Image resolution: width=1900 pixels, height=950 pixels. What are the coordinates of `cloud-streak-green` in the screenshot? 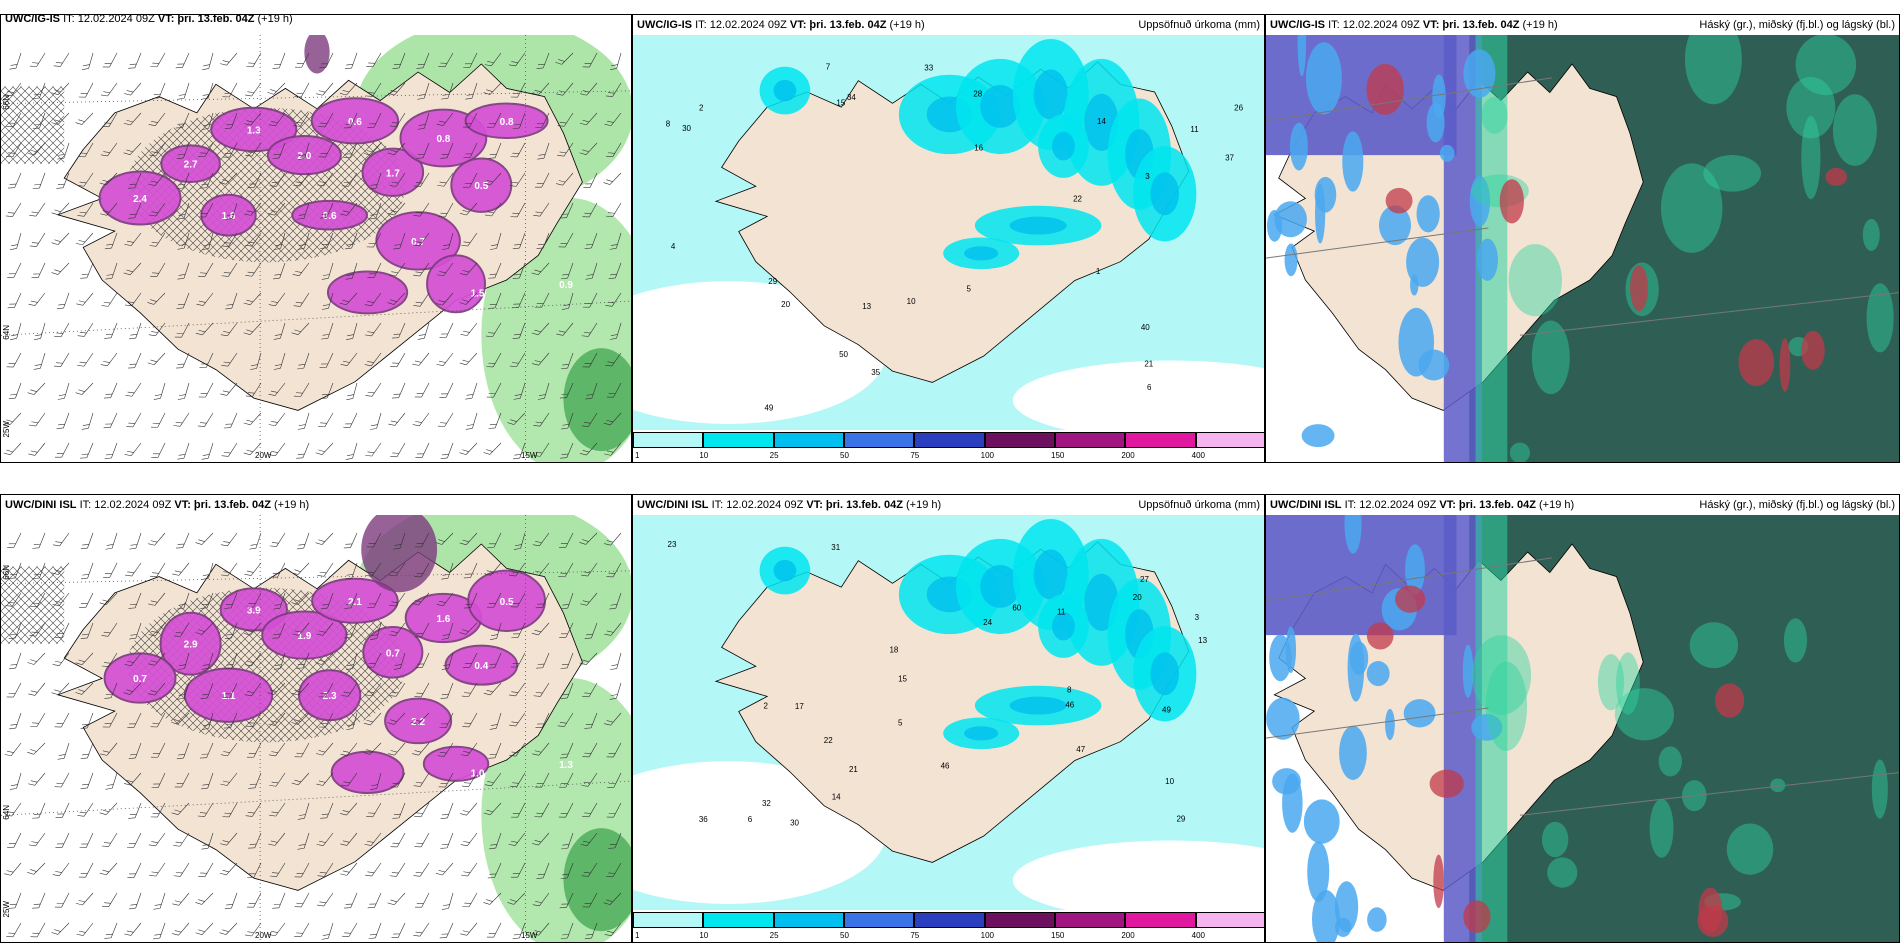 It's located at (1811, 157).